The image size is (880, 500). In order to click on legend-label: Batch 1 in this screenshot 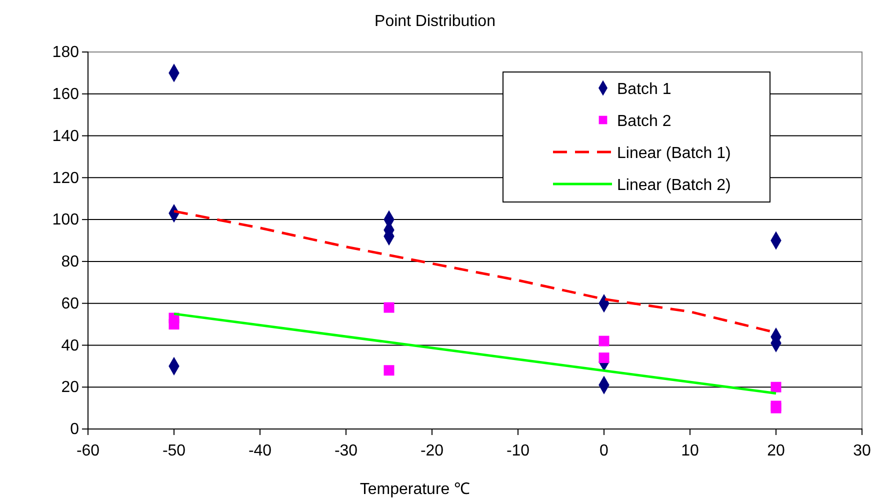, I will do `click(644, 89)`.